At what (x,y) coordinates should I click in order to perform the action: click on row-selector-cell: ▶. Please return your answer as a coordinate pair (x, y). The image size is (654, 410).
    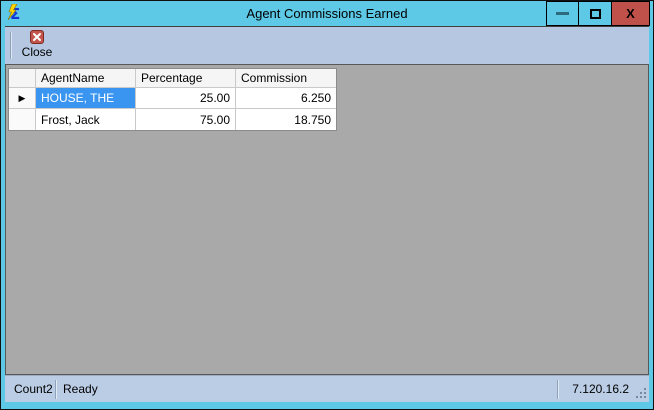
    Looking at the image, I should click on (22, 98).